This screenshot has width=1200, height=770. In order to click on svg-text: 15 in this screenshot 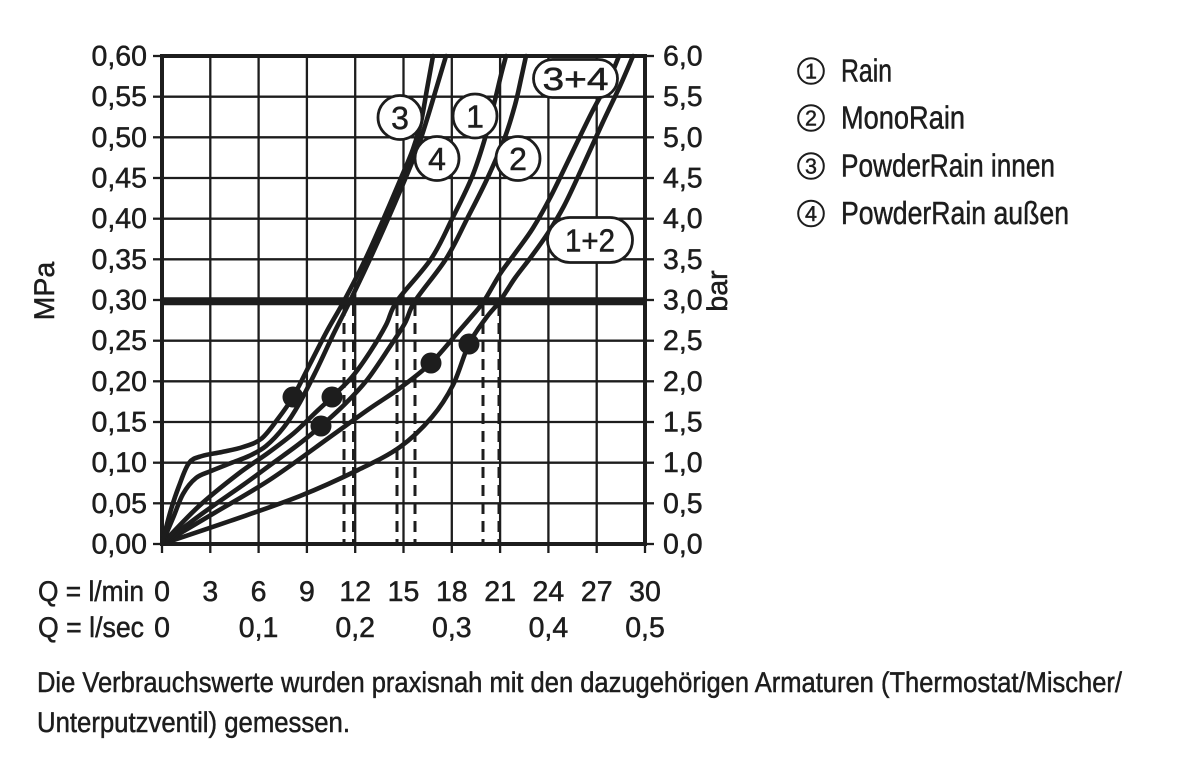, I will do `click(404, 592)`.